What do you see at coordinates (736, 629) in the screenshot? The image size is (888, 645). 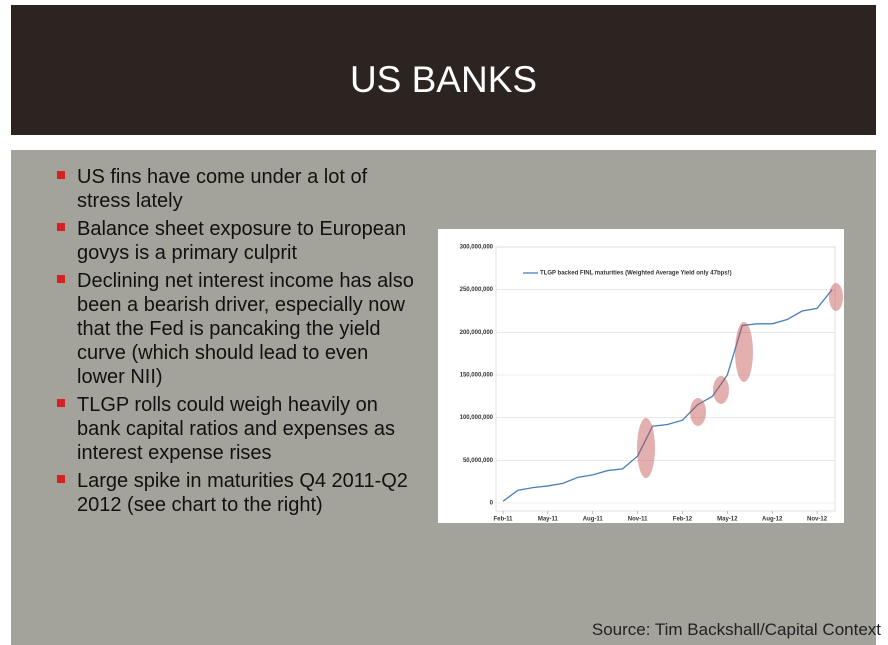 I see `source: Source: Tim Backshall/Capital Context` at bounding box center [736, 629].